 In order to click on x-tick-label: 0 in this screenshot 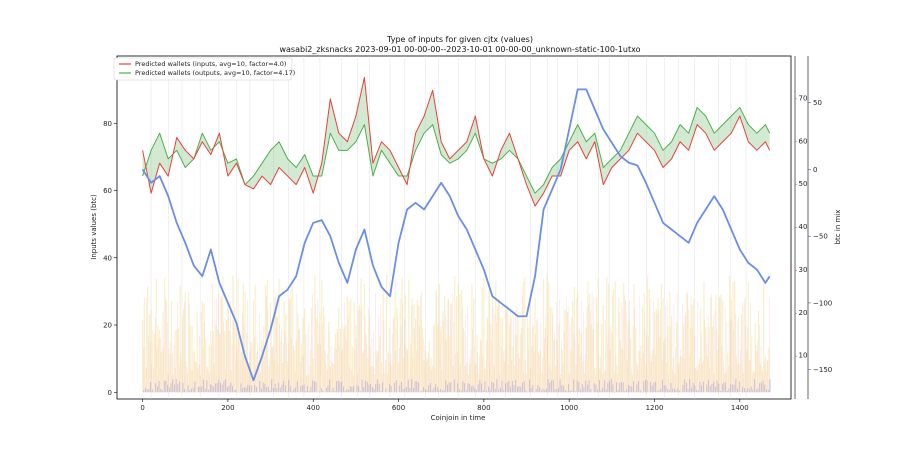, I will do `click(142, 408)`.